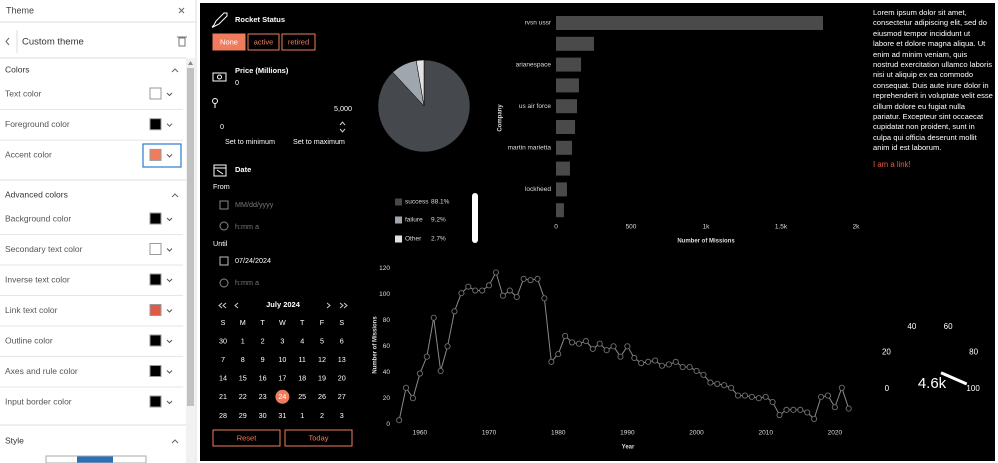 The height and width of the screenshot is (463, 998). What do you see at coordinates (223, 415) in the screenshot?
I see `calendar-day: 28` at bounding box center [223, 415].